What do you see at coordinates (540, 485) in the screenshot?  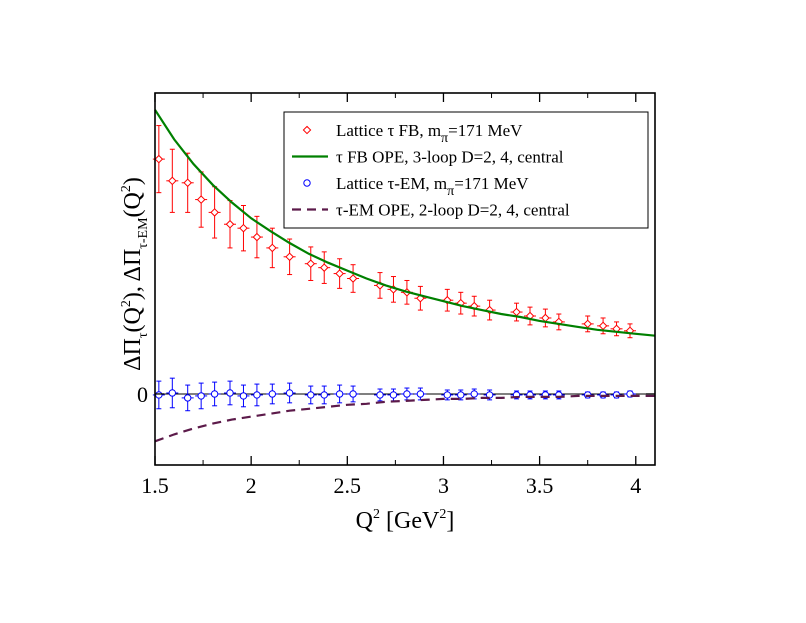 I see `x-tick-label: 3.5` at bounding box center [540, 485].